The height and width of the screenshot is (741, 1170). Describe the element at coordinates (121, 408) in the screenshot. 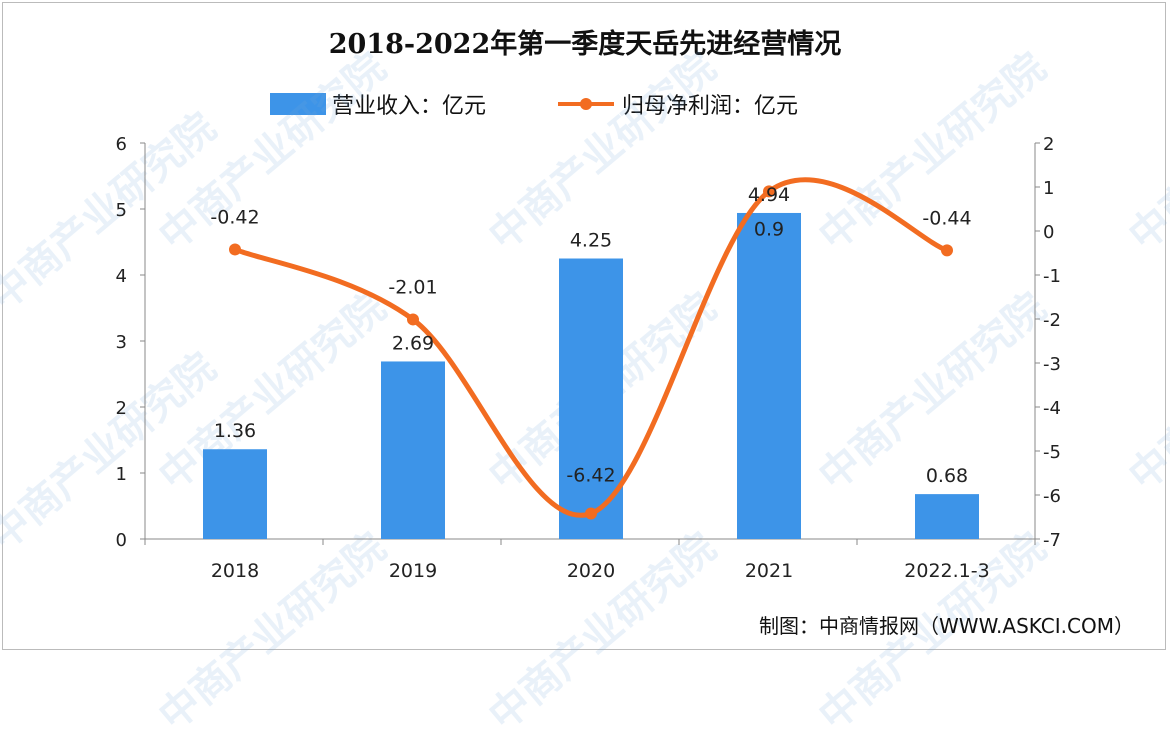

I see `left-tick-label: 2` at that location.